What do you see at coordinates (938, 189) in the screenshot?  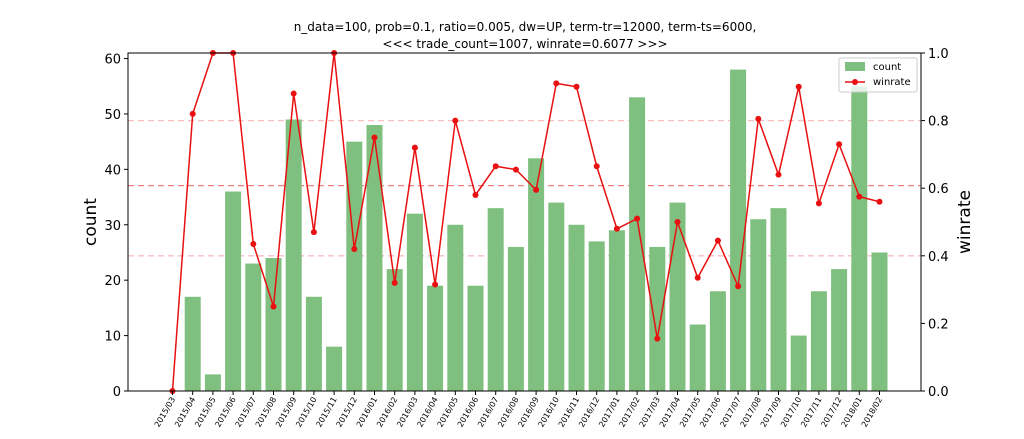 I see `right-tick-label: 0.6` at bounding box center [938, 189].